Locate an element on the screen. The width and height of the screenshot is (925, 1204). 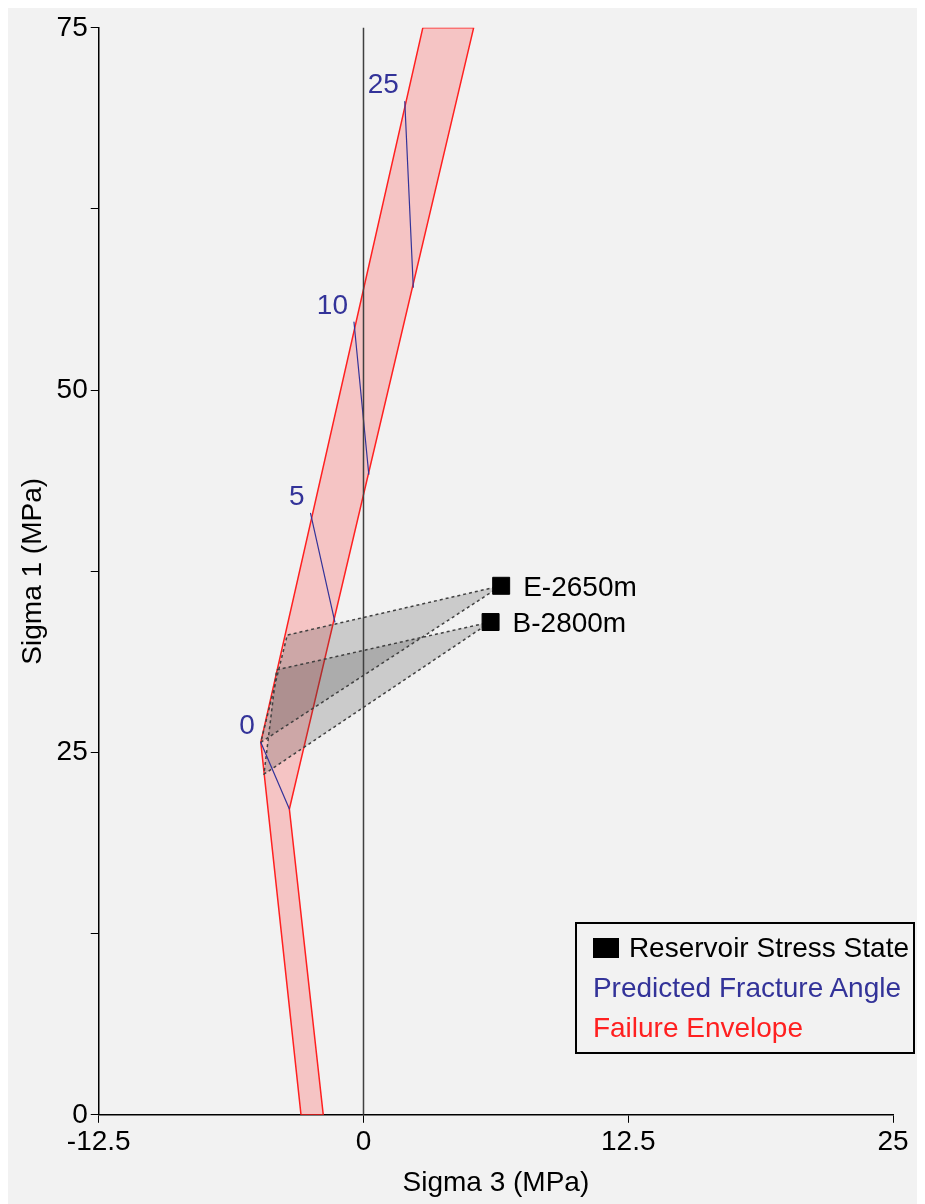
legend-label: Reservoir Stress State is located at coordinates (768, 948).